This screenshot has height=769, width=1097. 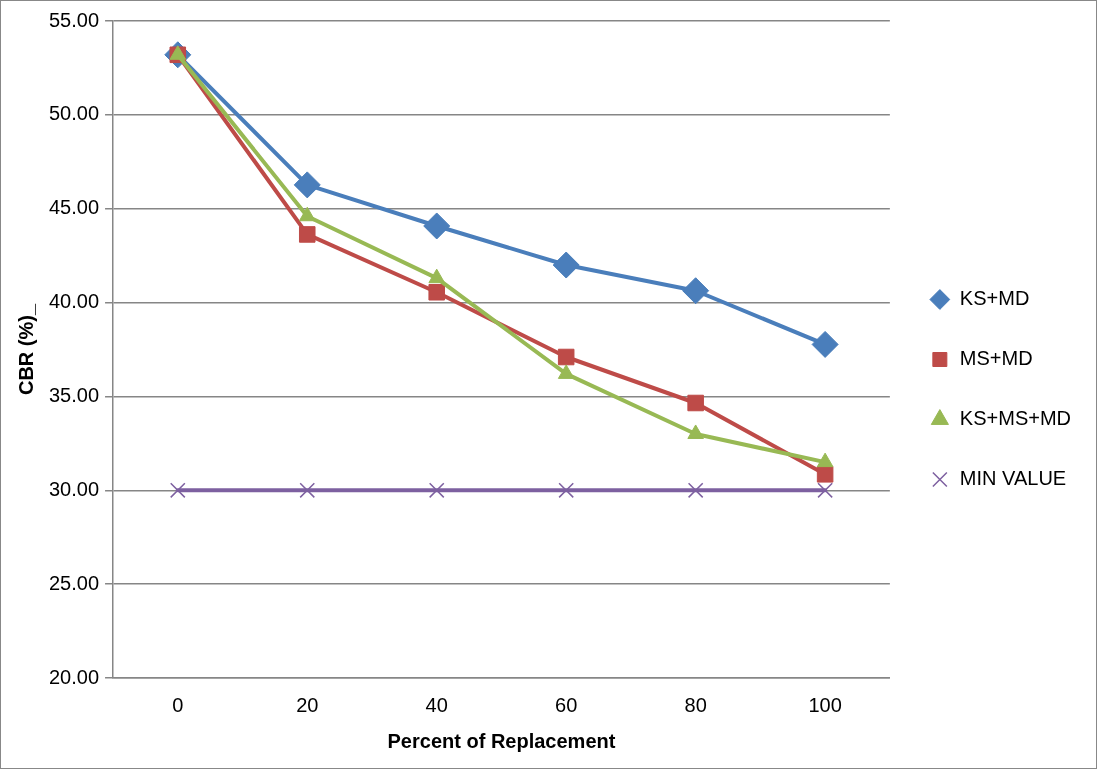 What do you see at coordinates (994, 298) in the screenshot?
I see `legend-label: KS+MD` at bounding box center [994, 298].